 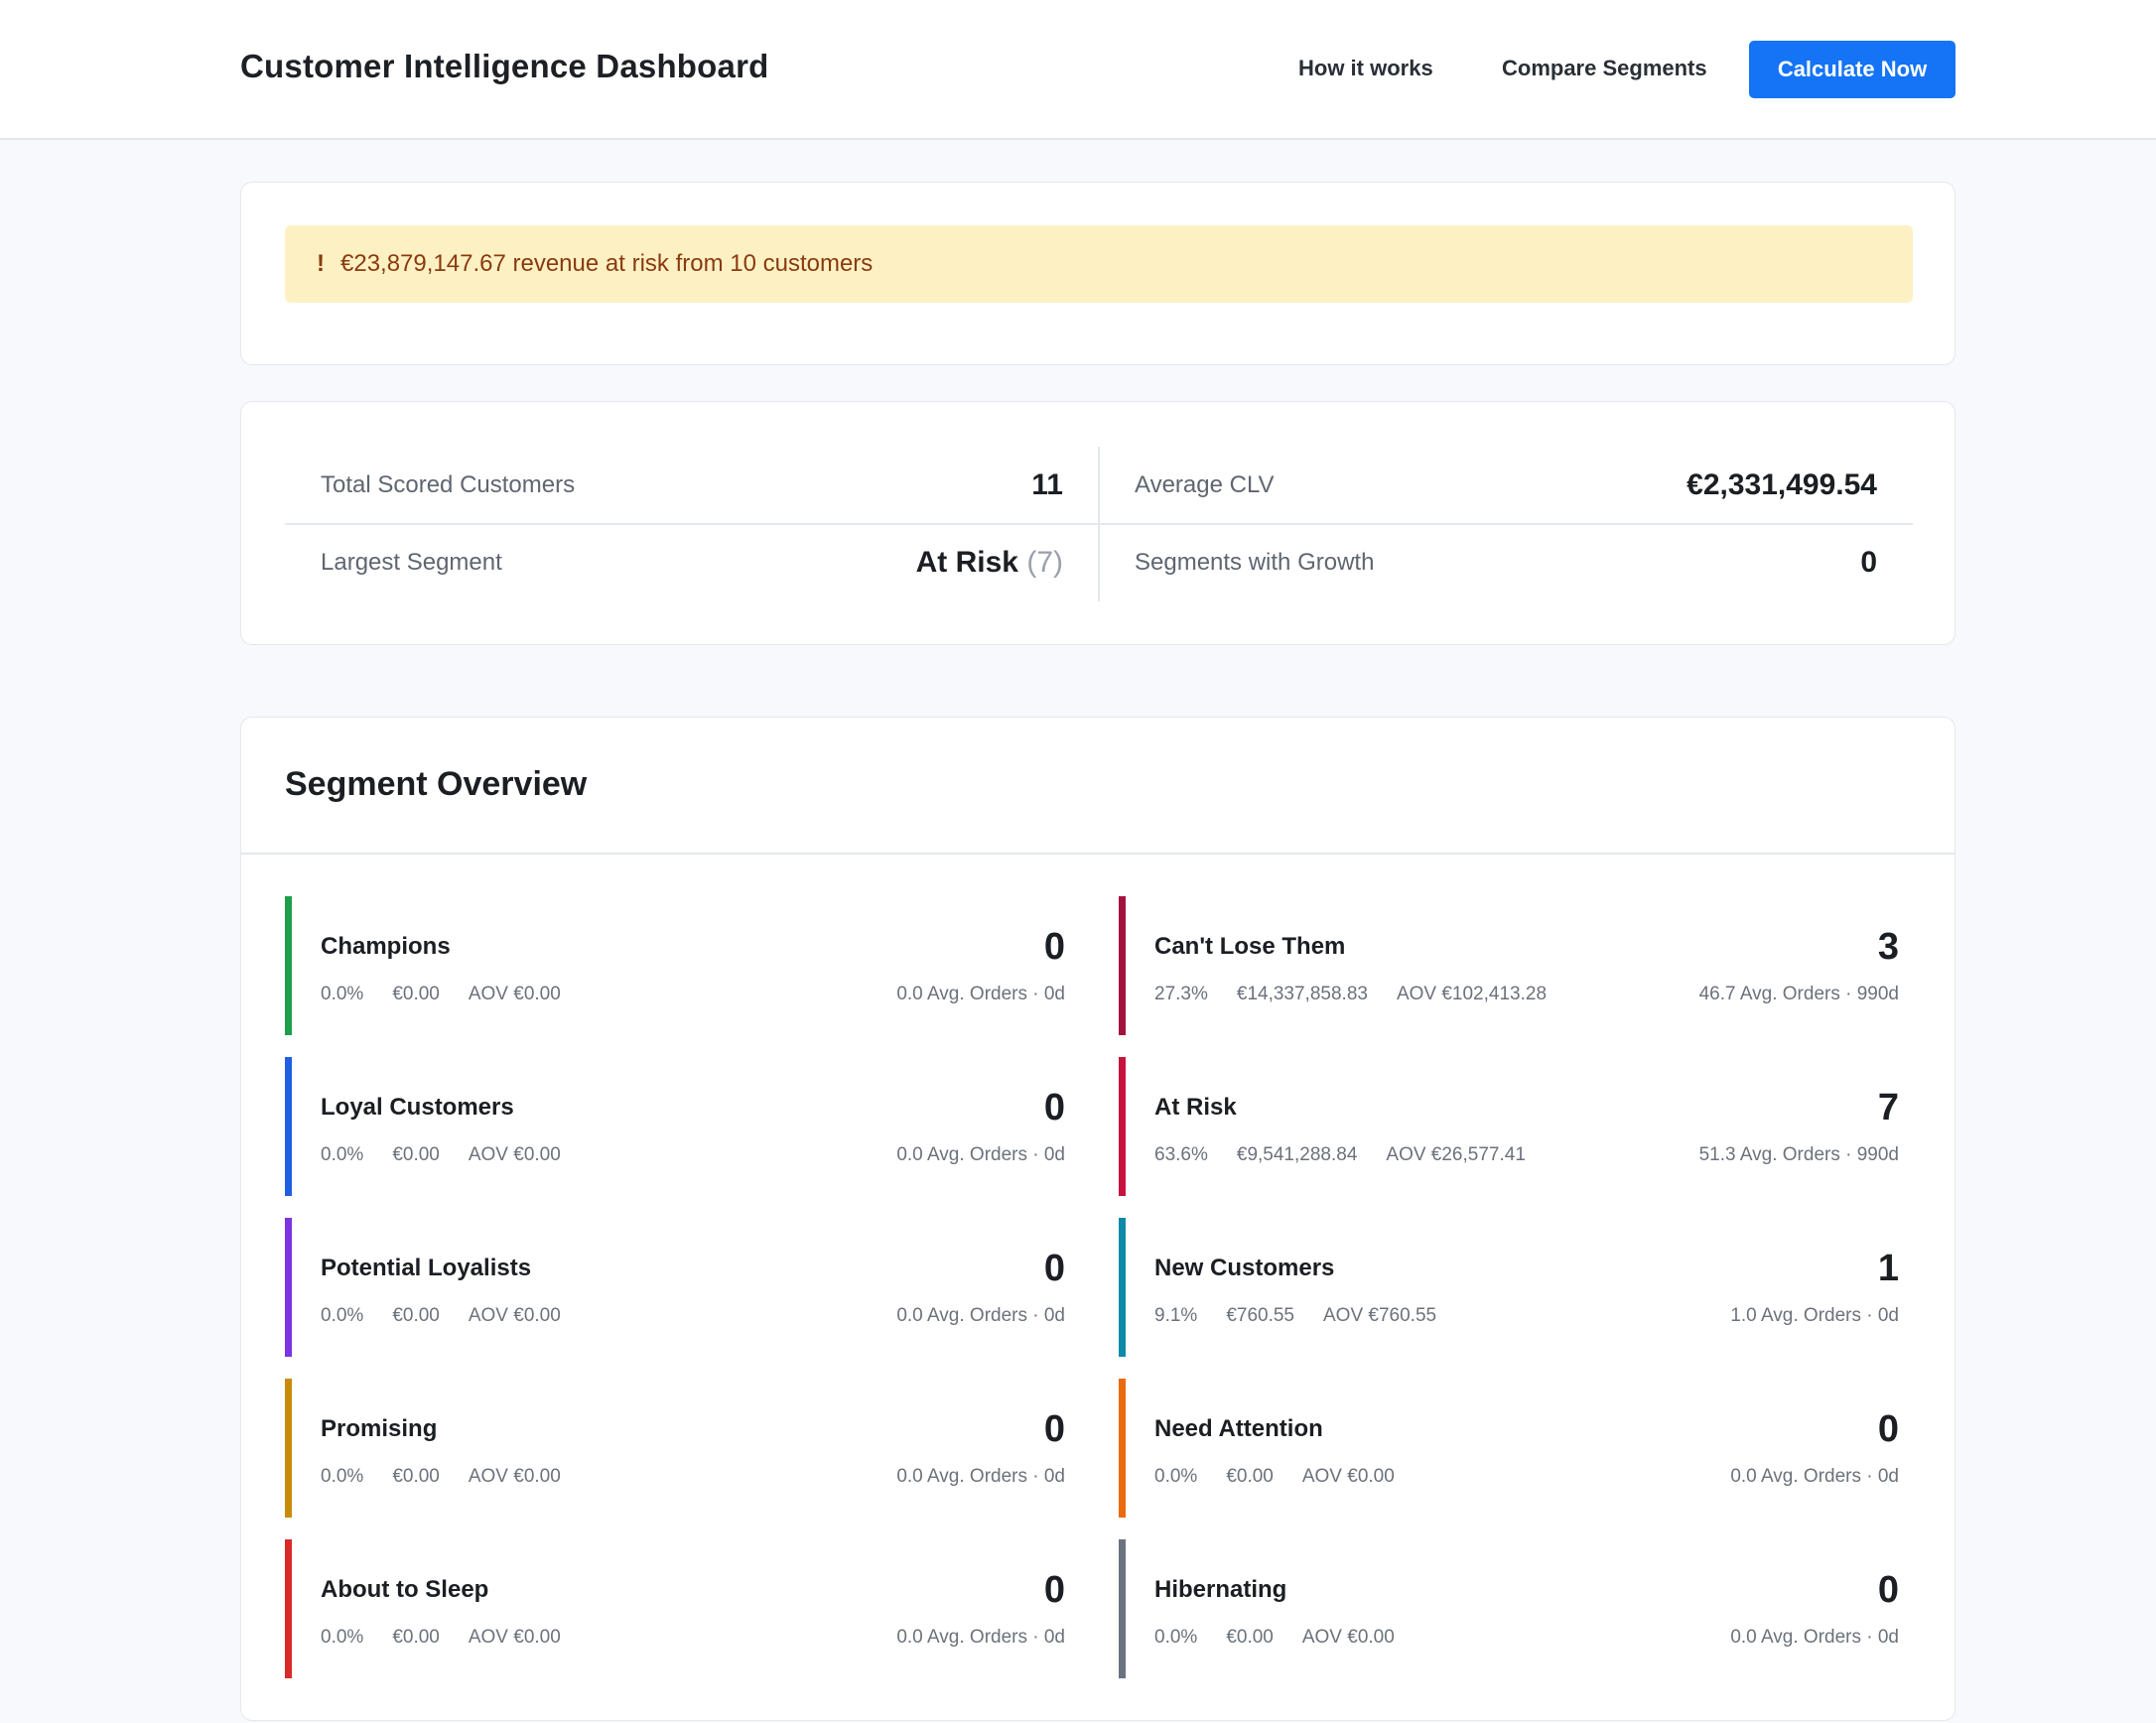 What do you see at coordinates (1181, 994) in the screenshot?
I see `segment-percentage: 27.3%` at bounding box center [1181, 994].